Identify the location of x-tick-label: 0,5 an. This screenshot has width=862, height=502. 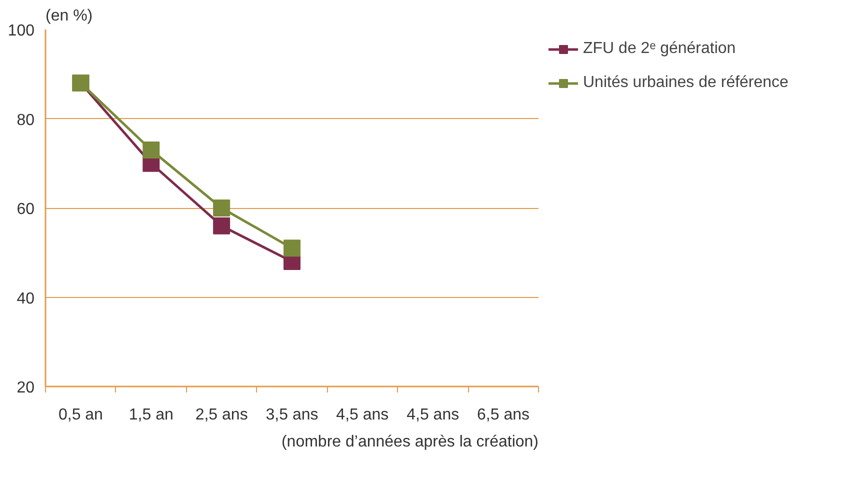
(80, 415).